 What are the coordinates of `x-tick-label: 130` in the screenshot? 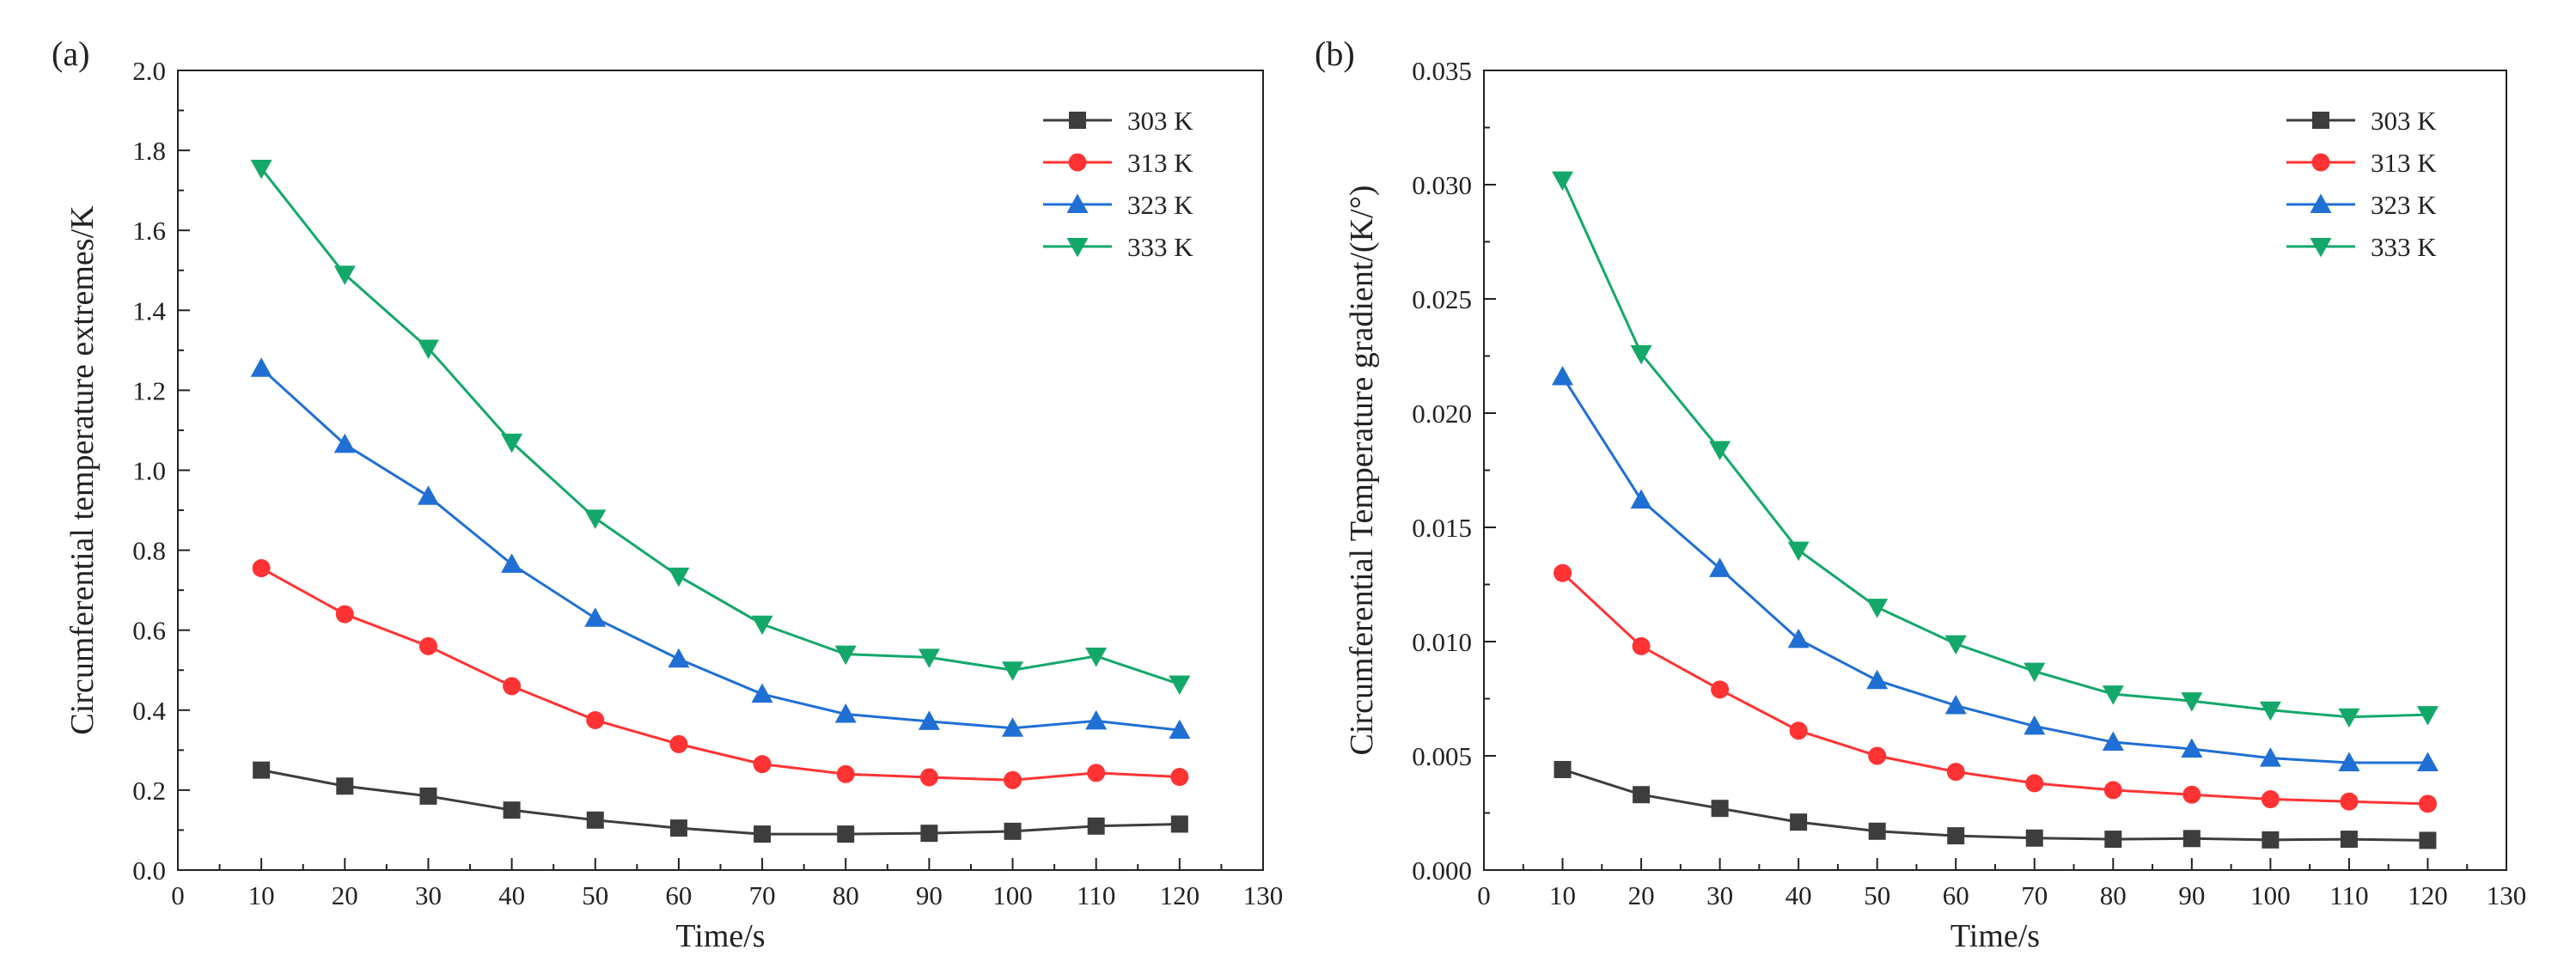 It's located at (2507, 895).